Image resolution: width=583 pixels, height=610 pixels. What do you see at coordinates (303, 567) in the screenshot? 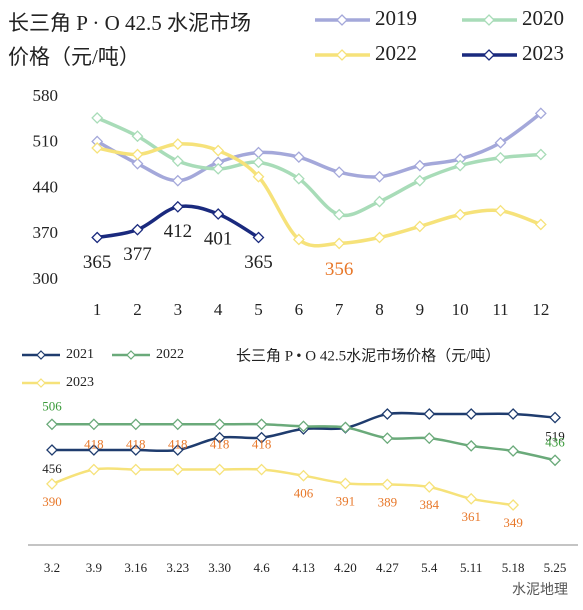
I see `x-tick-label: 4.13` at bounding box center [303, 567].